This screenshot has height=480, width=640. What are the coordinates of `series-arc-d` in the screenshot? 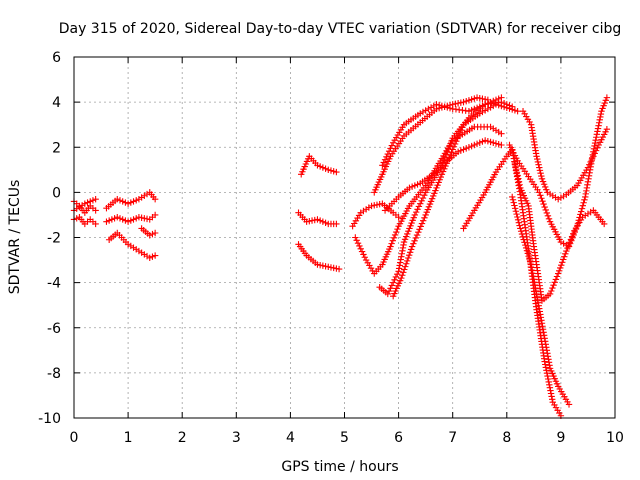 It's located at (131, 200).